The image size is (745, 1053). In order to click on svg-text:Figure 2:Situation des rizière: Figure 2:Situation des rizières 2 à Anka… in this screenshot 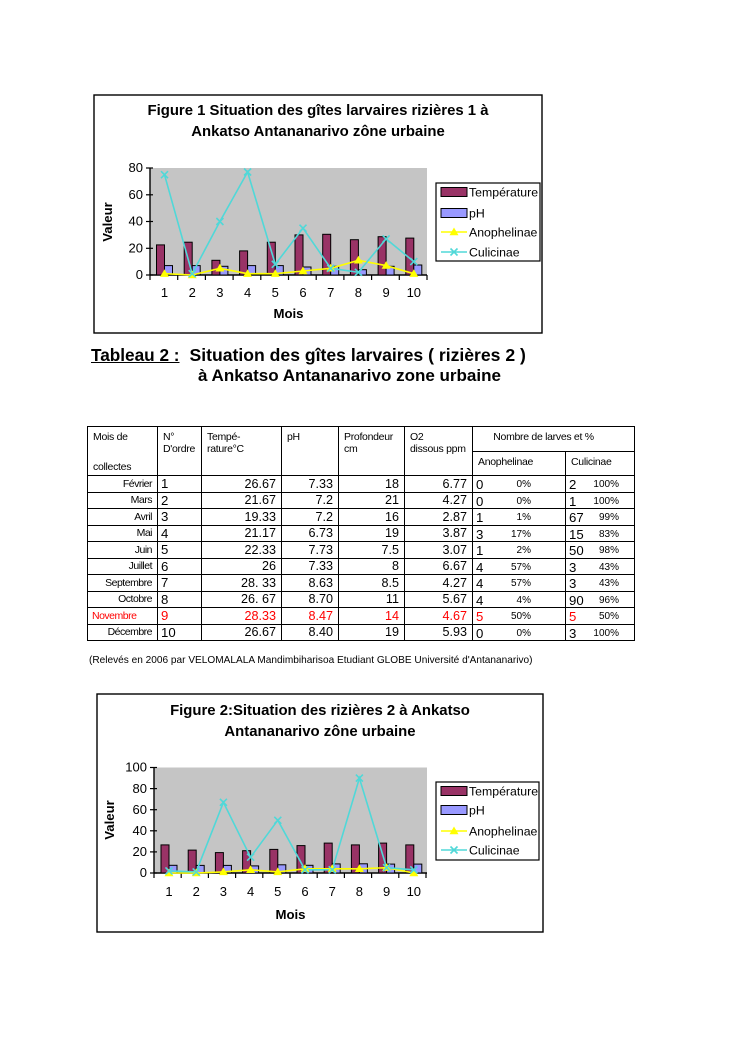, I will do `click(320, 711)`.